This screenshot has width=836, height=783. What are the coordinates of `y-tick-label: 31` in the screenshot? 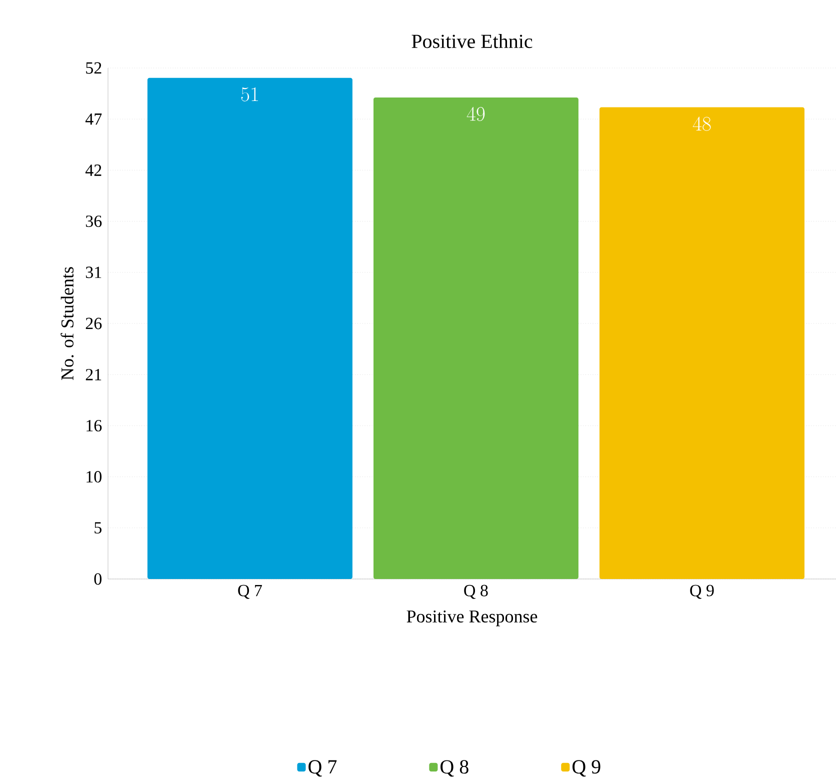 It's located at (94, 272).